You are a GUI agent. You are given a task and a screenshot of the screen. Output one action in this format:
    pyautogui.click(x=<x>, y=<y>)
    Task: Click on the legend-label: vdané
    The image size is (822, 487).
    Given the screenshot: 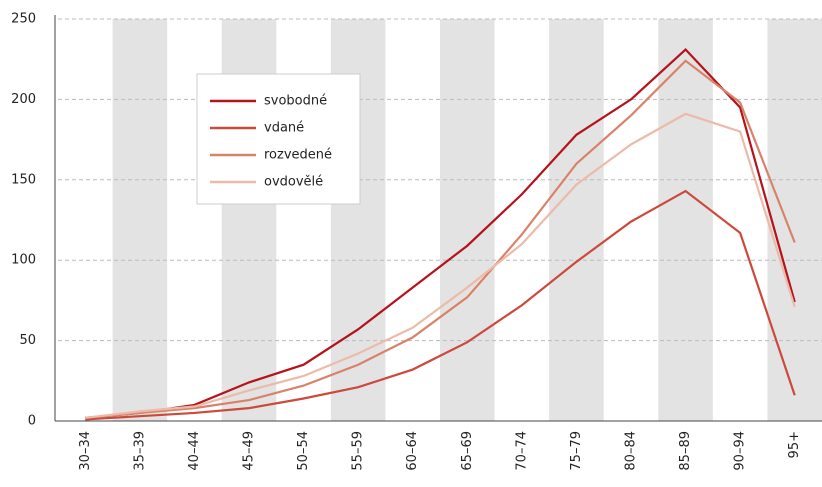 What is the action you would take?
    pyautogui.click(x=284, y=128)
    